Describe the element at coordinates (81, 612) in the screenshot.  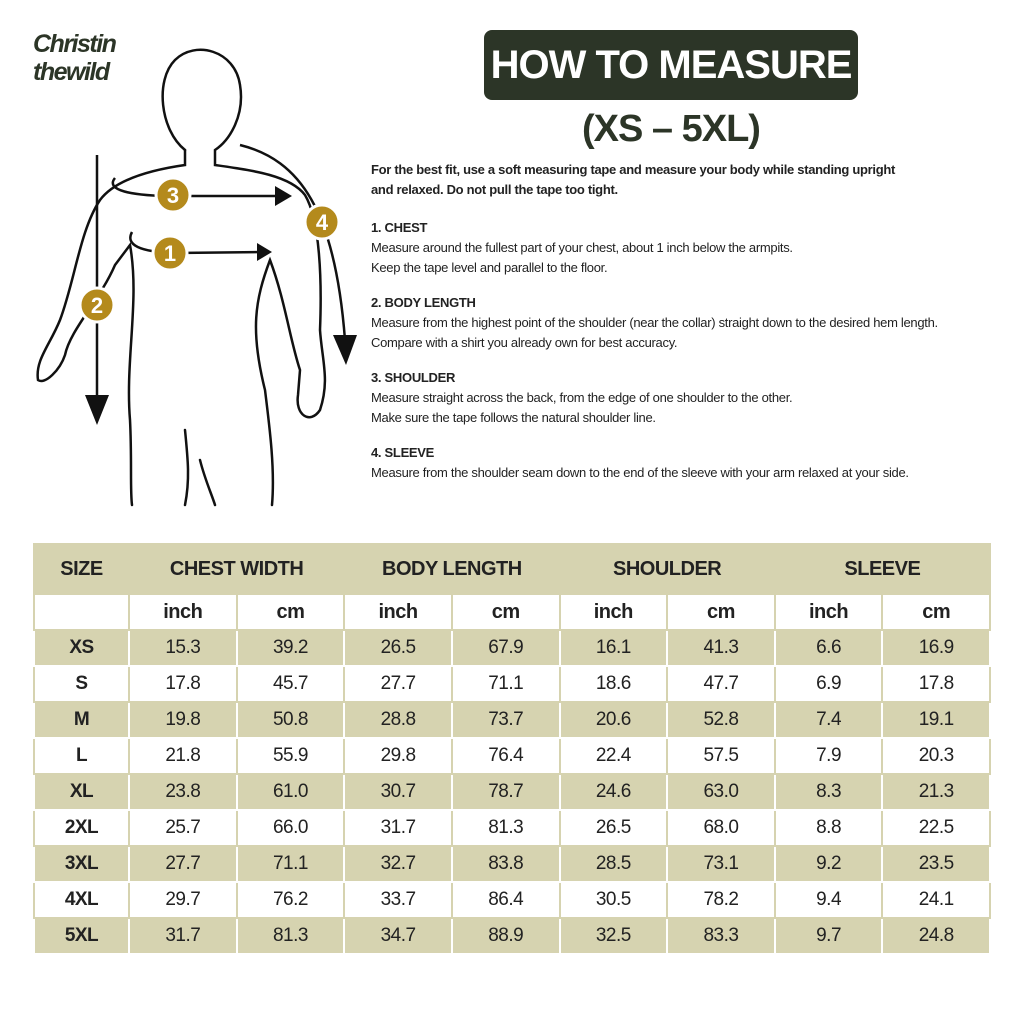
I see `empty-cell` at that location.